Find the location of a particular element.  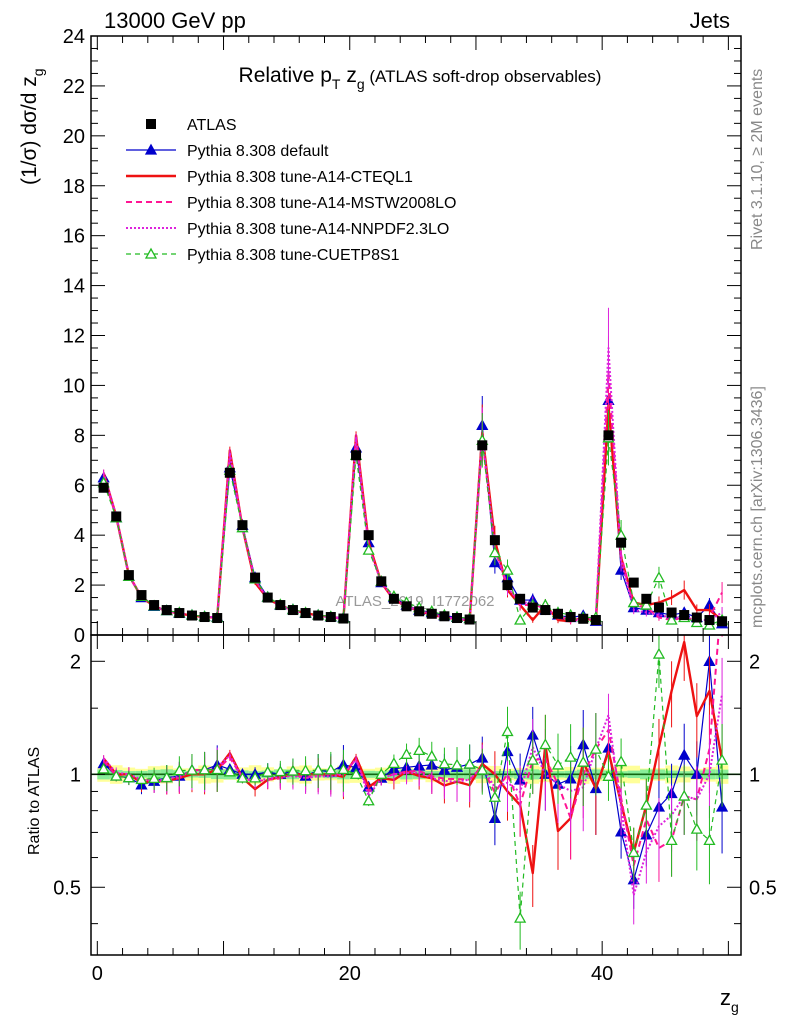

y-tick-label: 16 is located at coordinates (74, 237).